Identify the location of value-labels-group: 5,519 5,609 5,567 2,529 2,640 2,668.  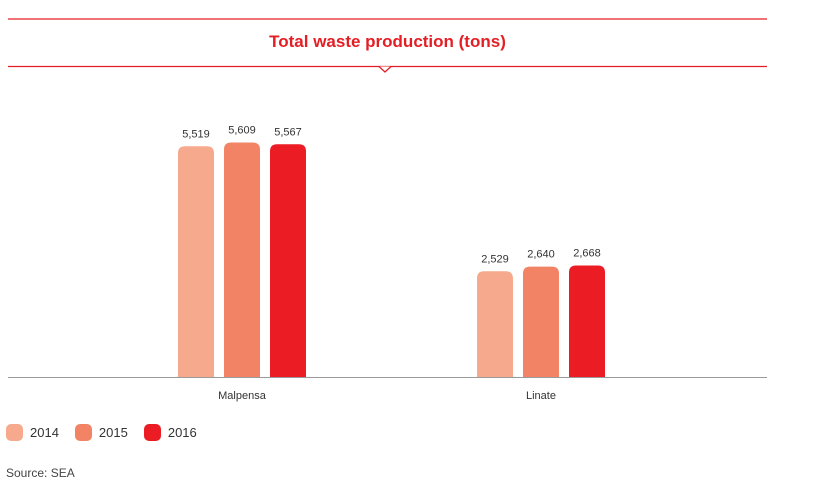
(391, 195).